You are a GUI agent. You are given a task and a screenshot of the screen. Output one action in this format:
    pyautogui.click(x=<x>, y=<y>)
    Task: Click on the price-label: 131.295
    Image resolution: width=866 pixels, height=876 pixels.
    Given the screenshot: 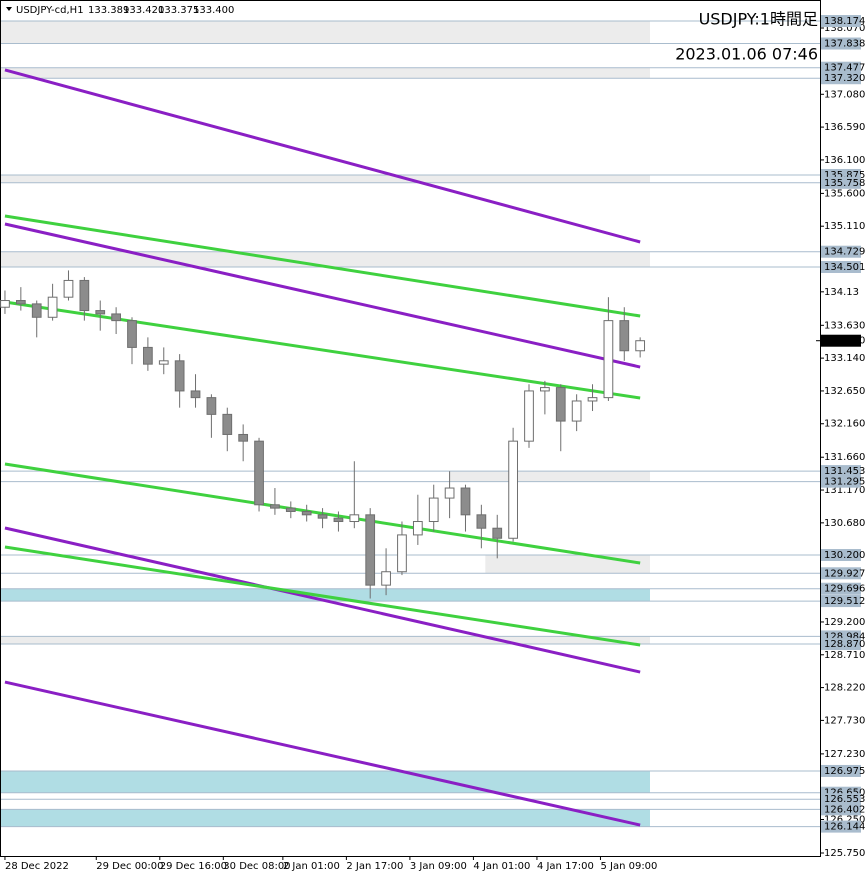 What is the action you would take?
    pyautogui.click(x=844, y=482)
    